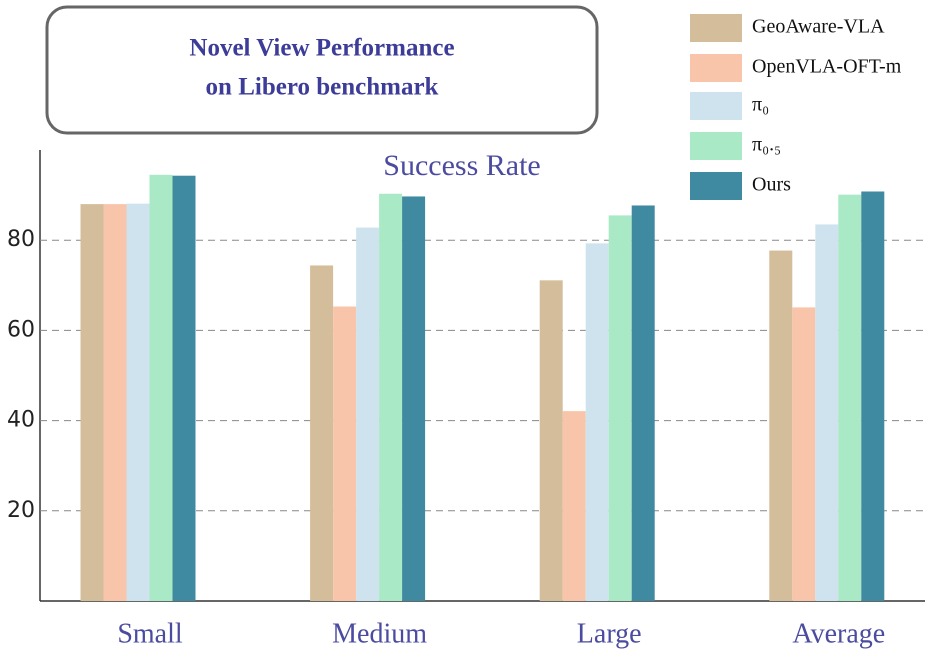  I want to click on y-tick-label: 60, so click(21, 329).